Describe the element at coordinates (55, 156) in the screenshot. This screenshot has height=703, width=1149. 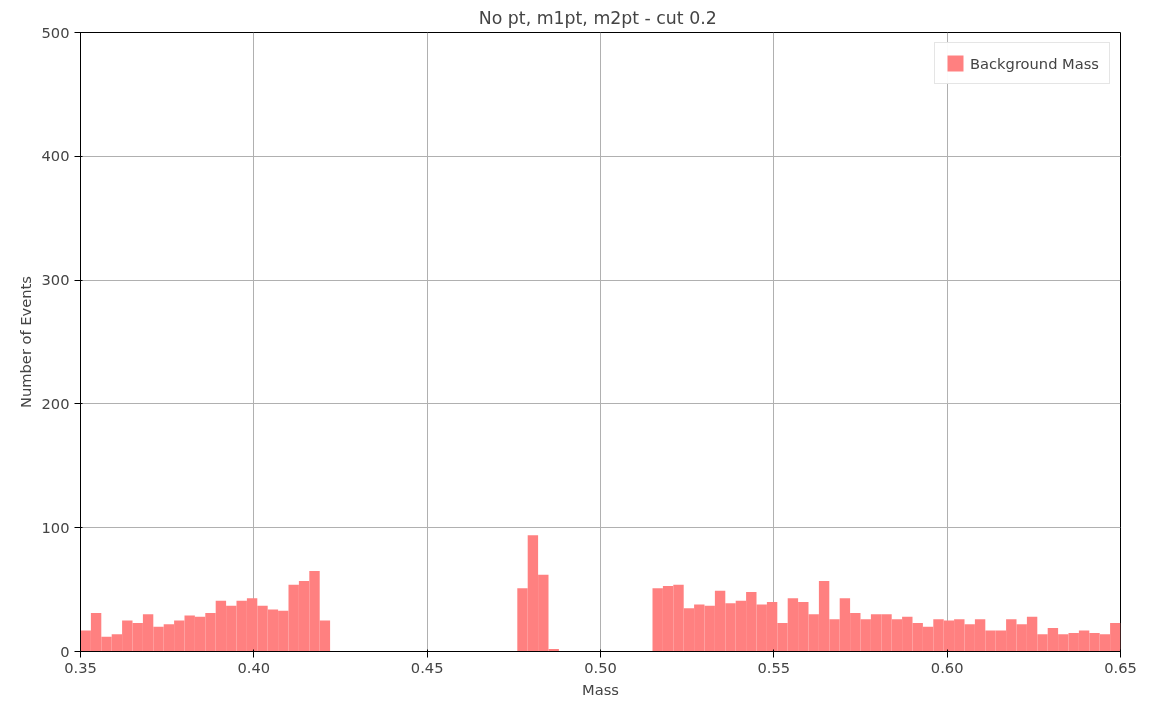
I see `y-tick-label: 400` at that location.